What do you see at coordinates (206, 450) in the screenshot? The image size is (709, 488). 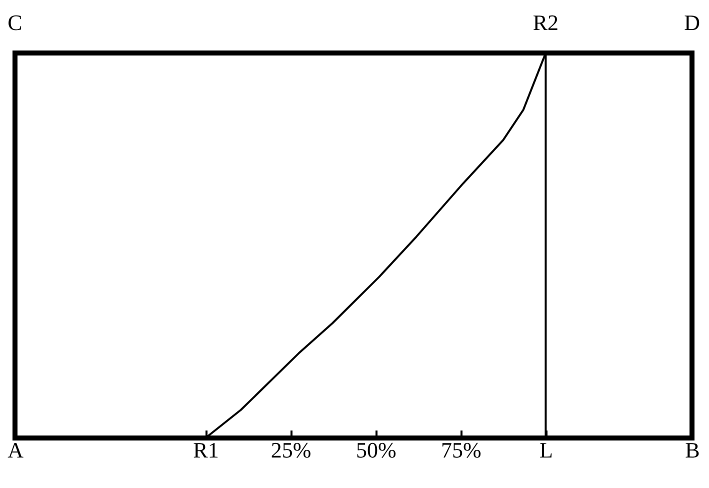 I see `x-tick-label: R1` at bounding box center [206, 450].